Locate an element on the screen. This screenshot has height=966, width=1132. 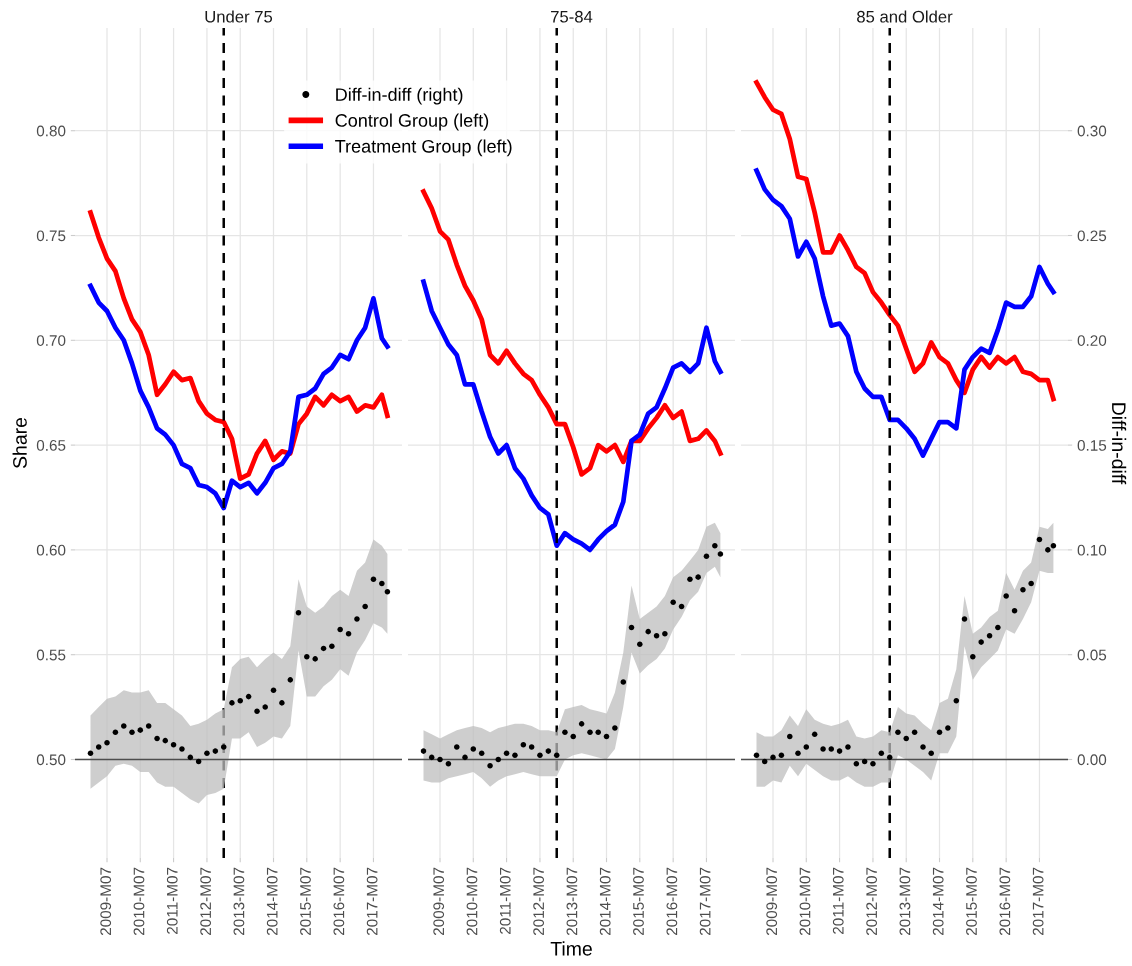
y-tick-label: 0.55 is located at coordinates (51, 655).